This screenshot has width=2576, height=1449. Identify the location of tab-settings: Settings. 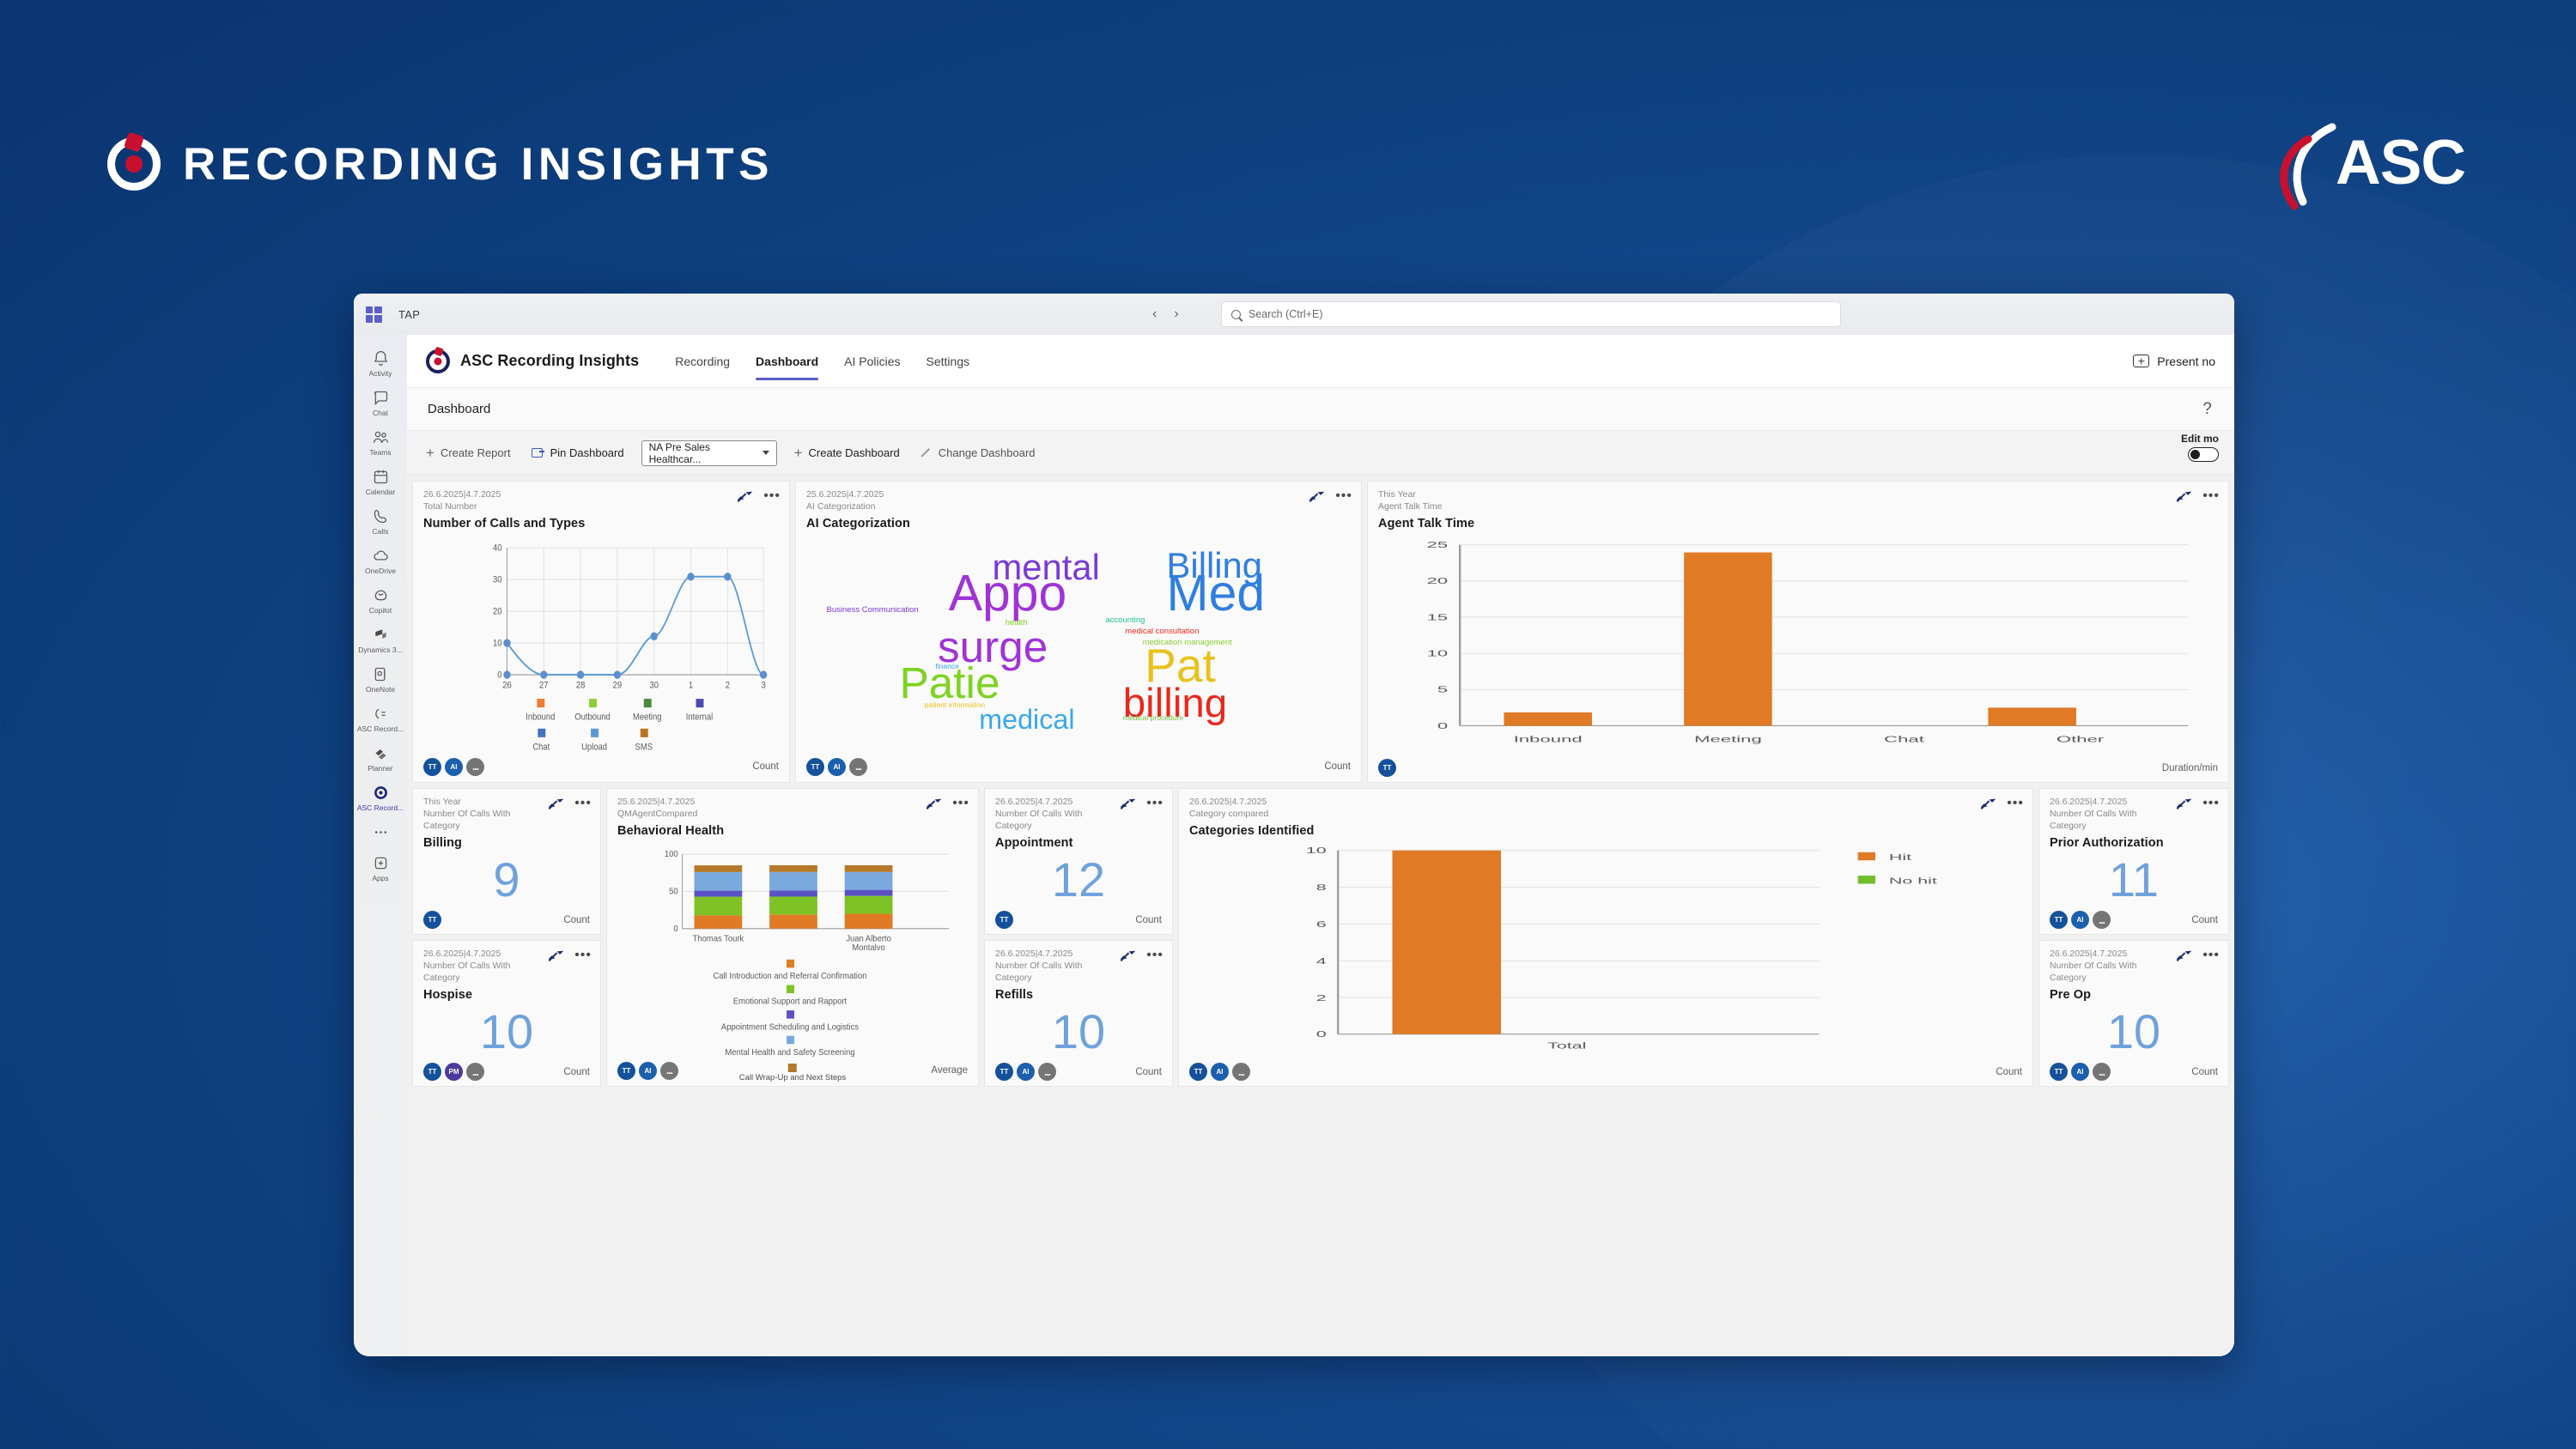
(948, 361).